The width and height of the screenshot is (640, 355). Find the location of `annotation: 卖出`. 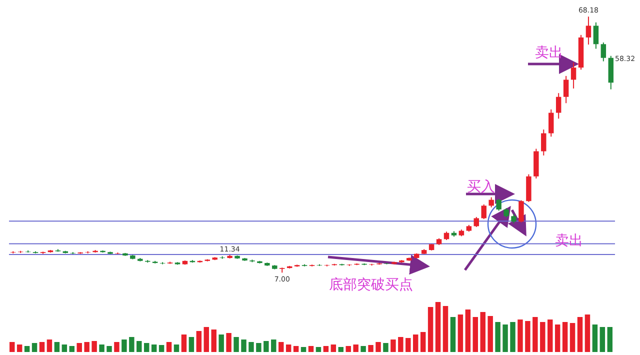

annotation: 卖出 is located at coordinates (549, 53).